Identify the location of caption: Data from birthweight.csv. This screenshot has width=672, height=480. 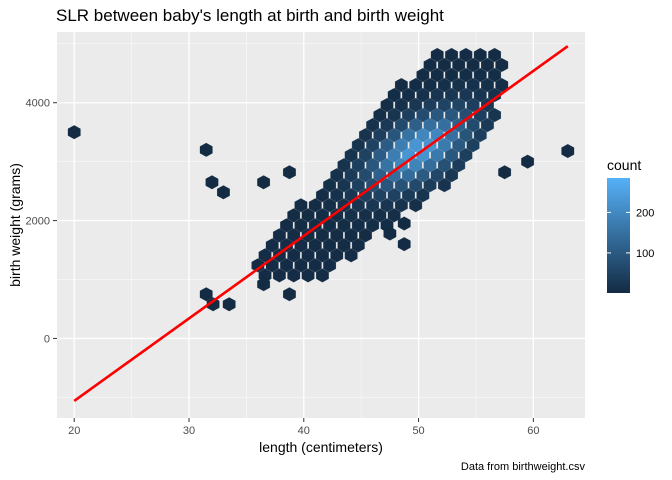
(523, 467).